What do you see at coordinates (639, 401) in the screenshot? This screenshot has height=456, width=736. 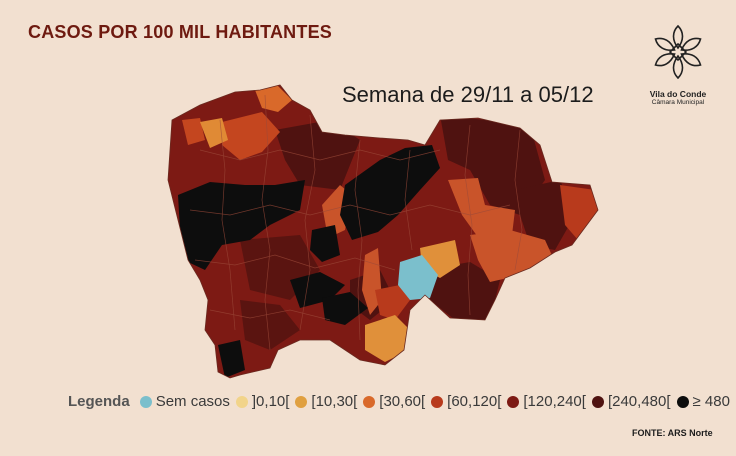 I see `legend-label: [240,480[` at bounding box center [639, 401].